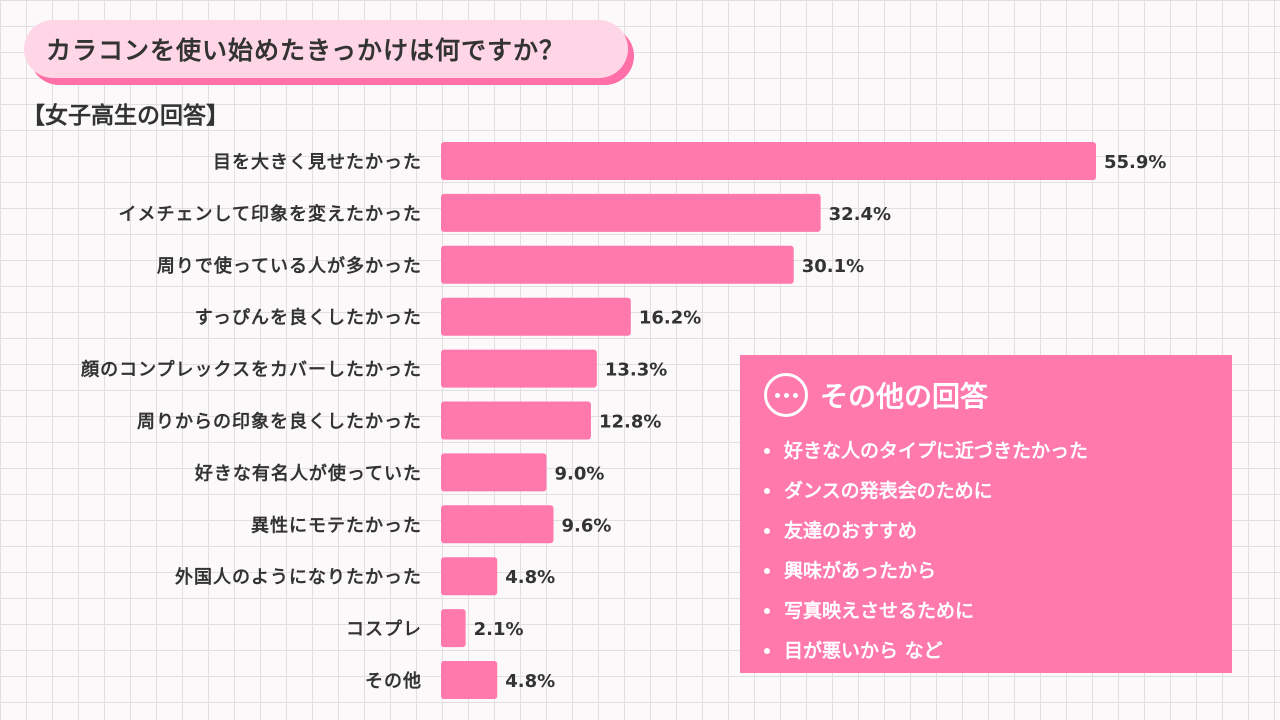 The image size is (1280, 720). Describe the element at coordinates (833, 266) in the screenshot. I see `value-label: 30.1%` at that location.